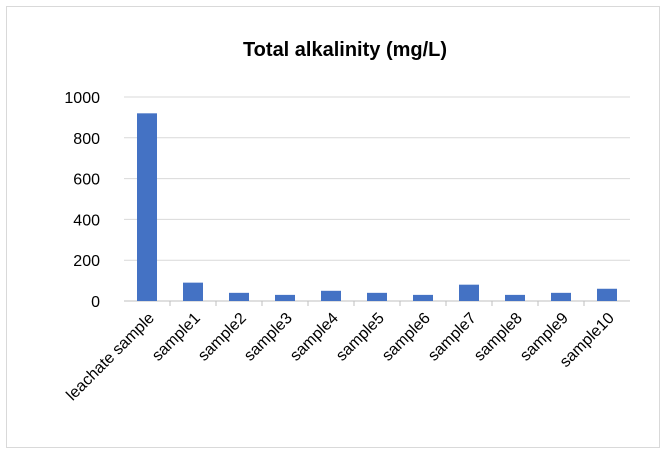 Image resolution: width=668 pixels, height=456 pixels. What do you see at coordinates (406, 337) in the screenshot?
I see `x-tick-label: sample6` at bounding box center [406, 337].